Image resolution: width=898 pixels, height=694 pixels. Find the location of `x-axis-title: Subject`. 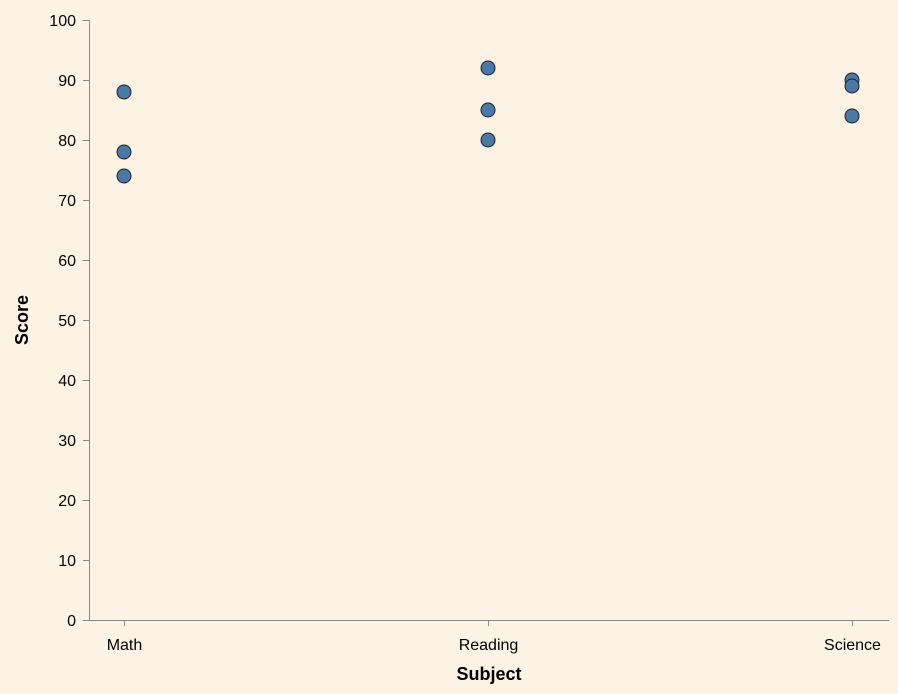

x-axis-title: Subject is located at coordinates (488, 674).